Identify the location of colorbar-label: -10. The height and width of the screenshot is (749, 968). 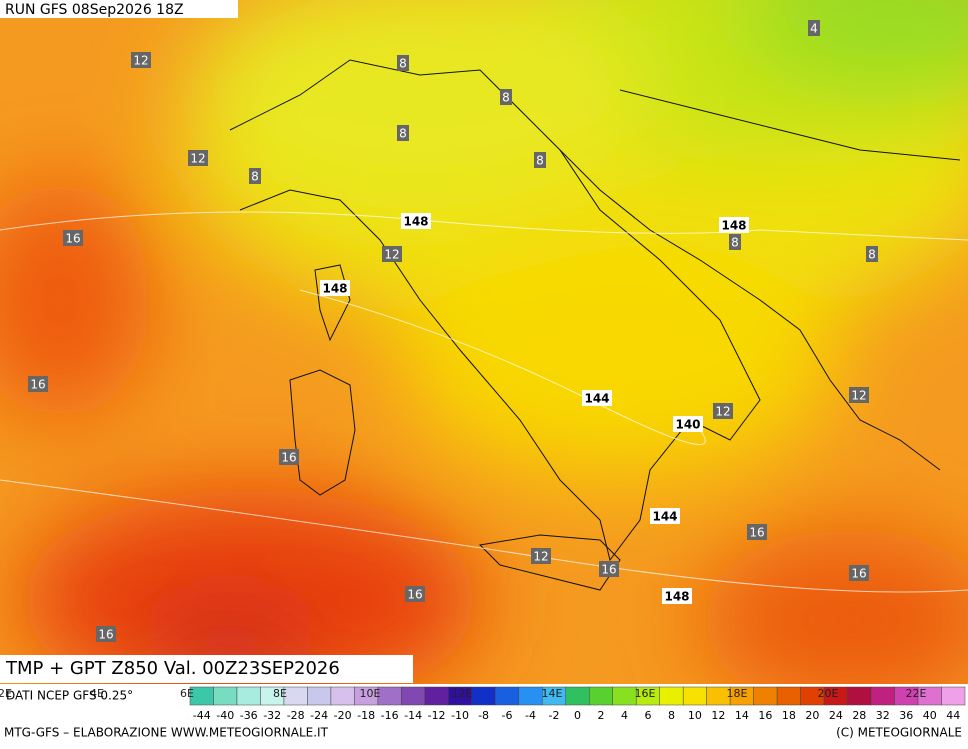
(460, 715).